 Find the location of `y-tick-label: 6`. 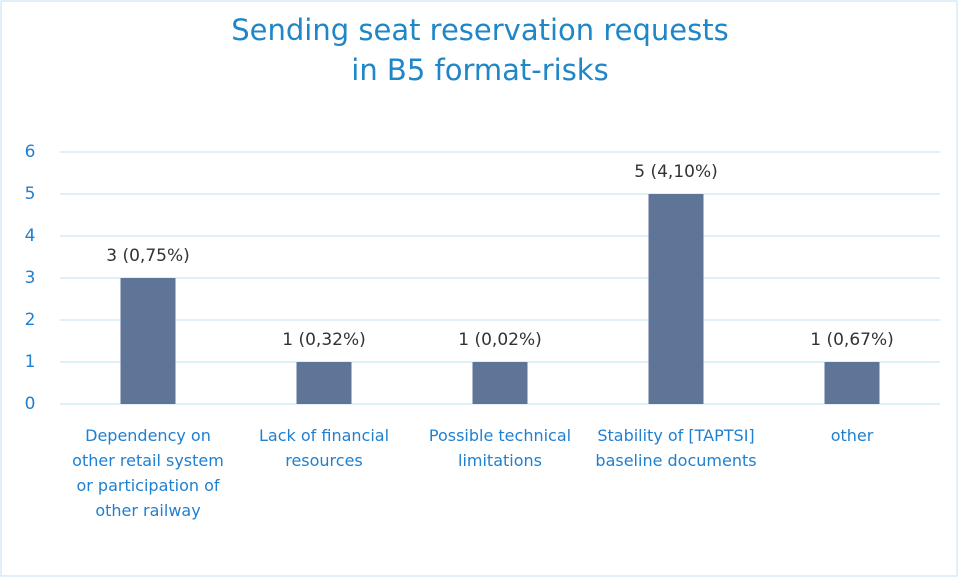

y-tick-label: 6 is located at coordinates (30, 152).